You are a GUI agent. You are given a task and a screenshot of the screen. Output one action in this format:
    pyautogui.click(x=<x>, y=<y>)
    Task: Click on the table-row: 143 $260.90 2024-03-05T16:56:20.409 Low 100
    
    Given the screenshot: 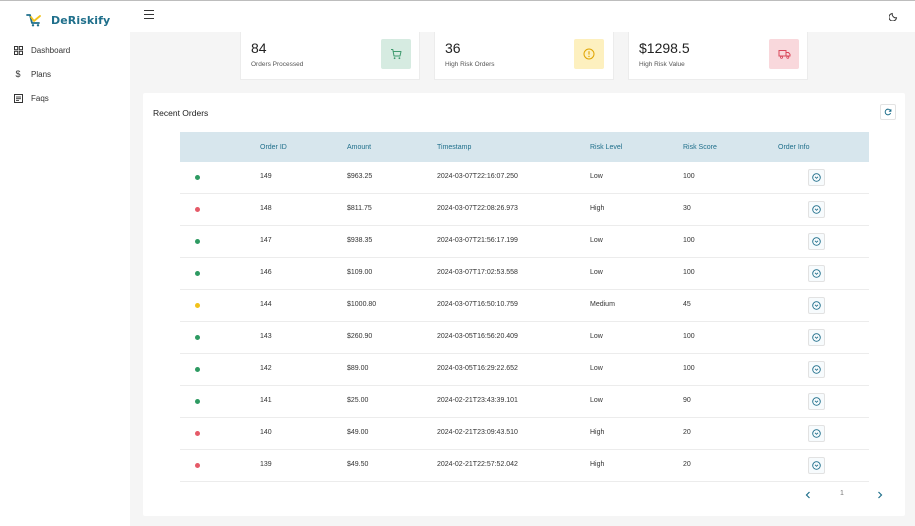 What is the action you would take?
    pyautogui.click(x=524, y=338)
    